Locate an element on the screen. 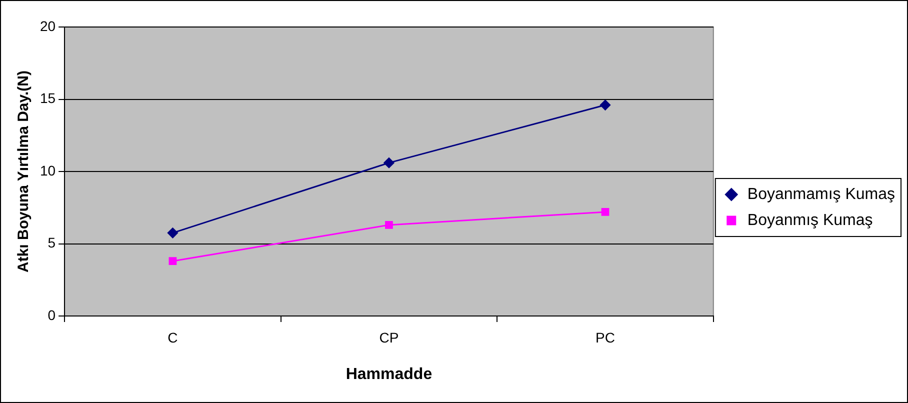 This screenshot has height=403, width=908. x-tick-label: PC is located at coordinates (605, 337).